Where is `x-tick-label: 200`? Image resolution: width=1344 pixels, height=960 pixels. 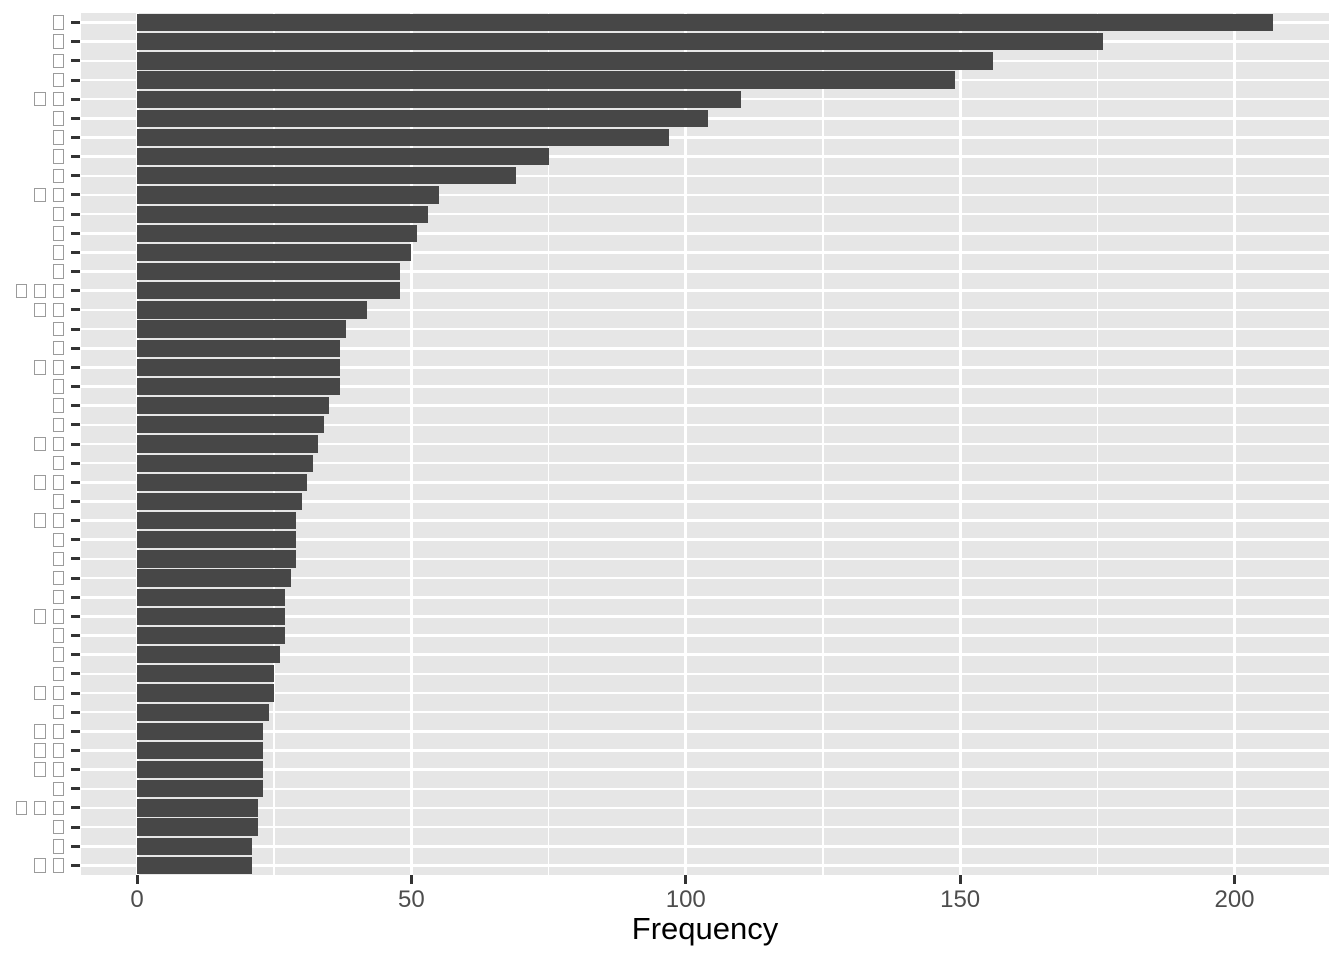
x-tick-label: 200 is located at coordinates (1234, 899).